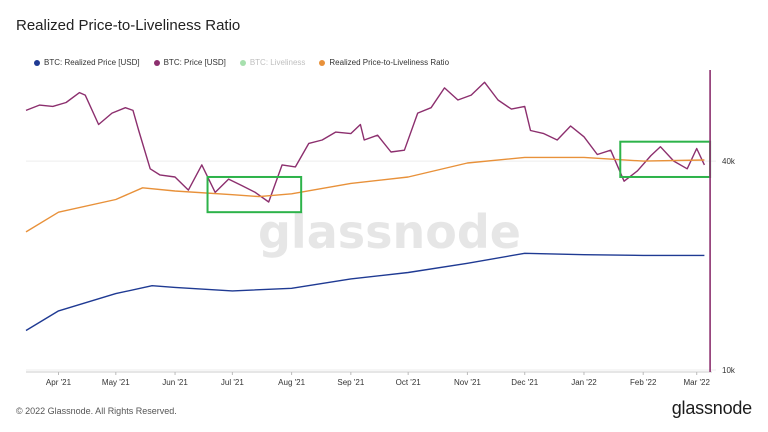 This screenshot has width=768, height=432. What do you see at coordinates (729, 370) in the screenshot?
I see `y-tick-label: 10k` at bounding box center [729, 370].